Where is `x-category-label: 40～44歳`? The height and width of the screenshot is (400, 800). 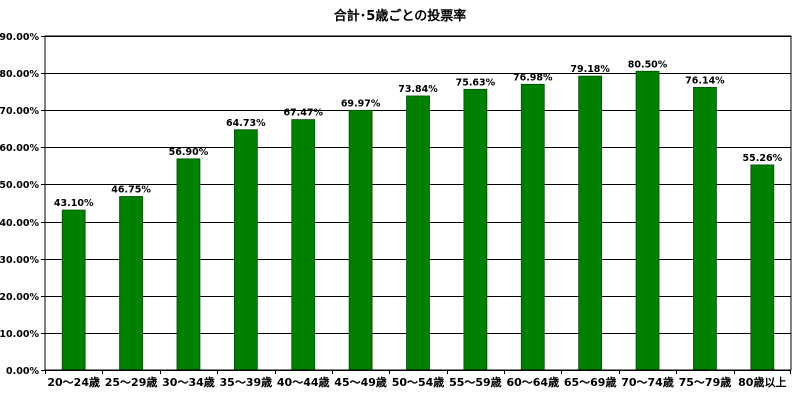 x-category-label: 40～44歳 is located at coordinates (303, 382).